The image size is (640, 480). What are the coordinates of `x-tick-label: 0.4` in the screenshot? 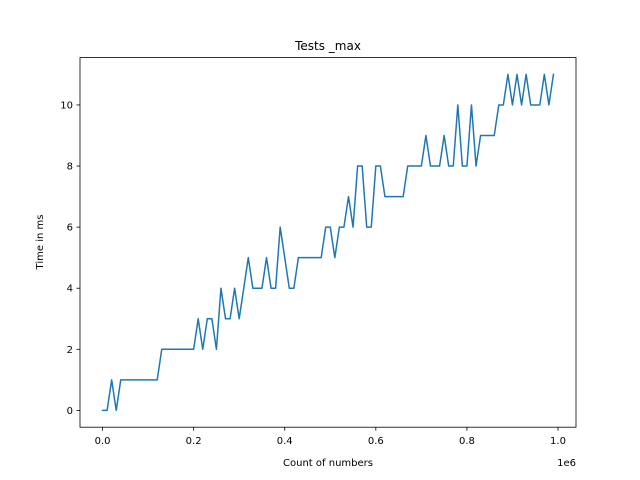 It's located at (285, 441).